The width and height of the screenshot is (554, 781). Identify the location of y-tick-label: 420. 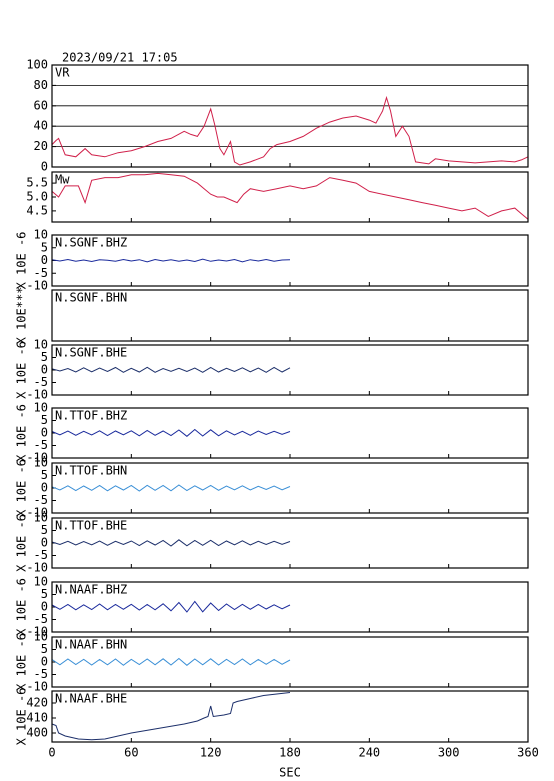
(37, 703).